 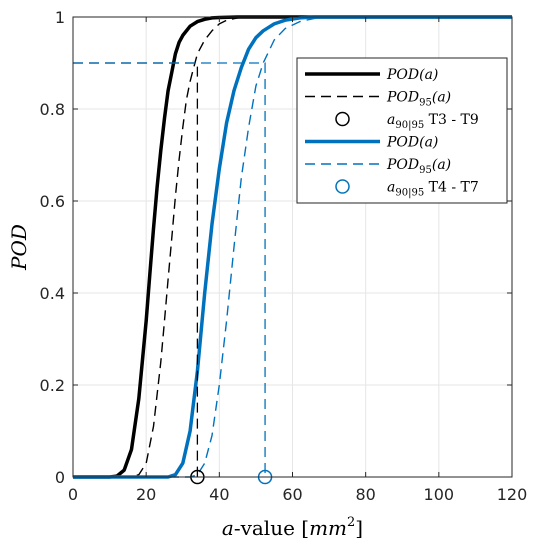 I want to click on legend-label-2: a90|95 T3 - T9, so click(x=433, y=121).